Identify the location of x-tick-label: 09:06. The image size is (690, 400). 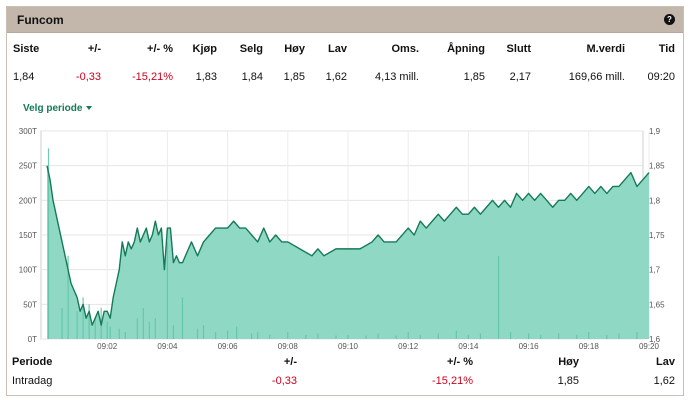
(228, 346).